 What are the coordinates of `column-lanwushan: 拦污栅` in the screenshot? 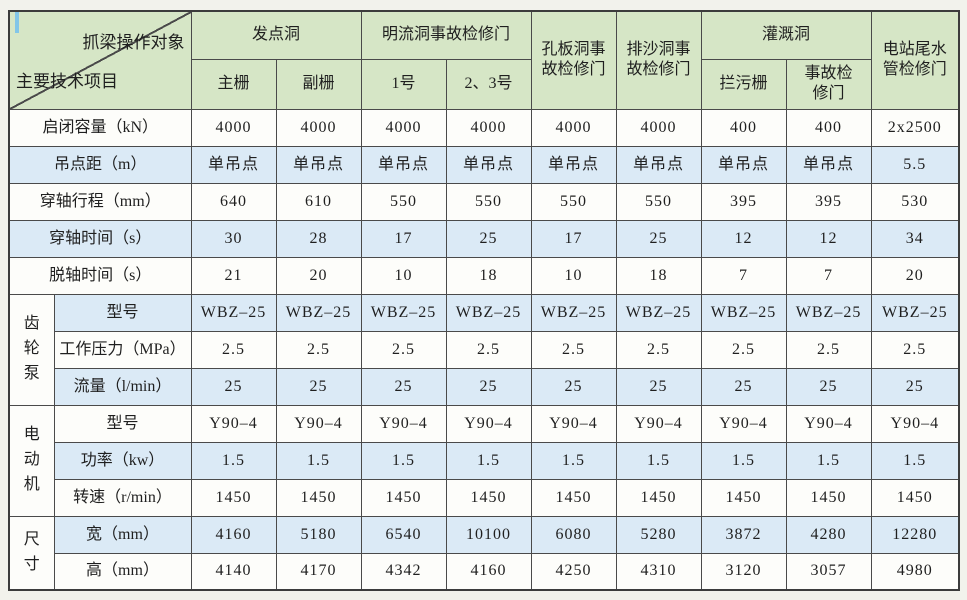 It's located at (743, 84).